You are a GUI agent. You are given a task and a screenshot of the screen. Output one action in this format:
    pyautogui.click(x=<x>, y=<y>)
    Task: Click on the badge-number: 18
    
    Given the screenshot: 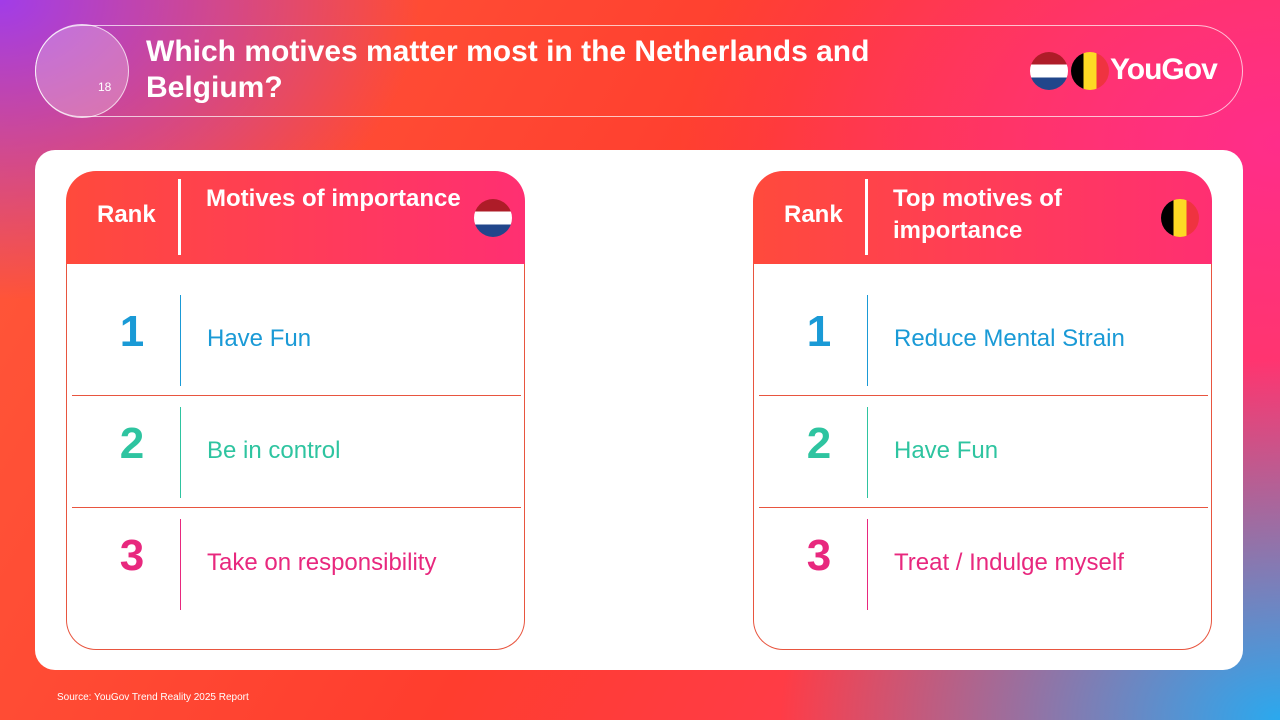 What is the action you would take?
    pyautogui.click(x=105, y=87)
    